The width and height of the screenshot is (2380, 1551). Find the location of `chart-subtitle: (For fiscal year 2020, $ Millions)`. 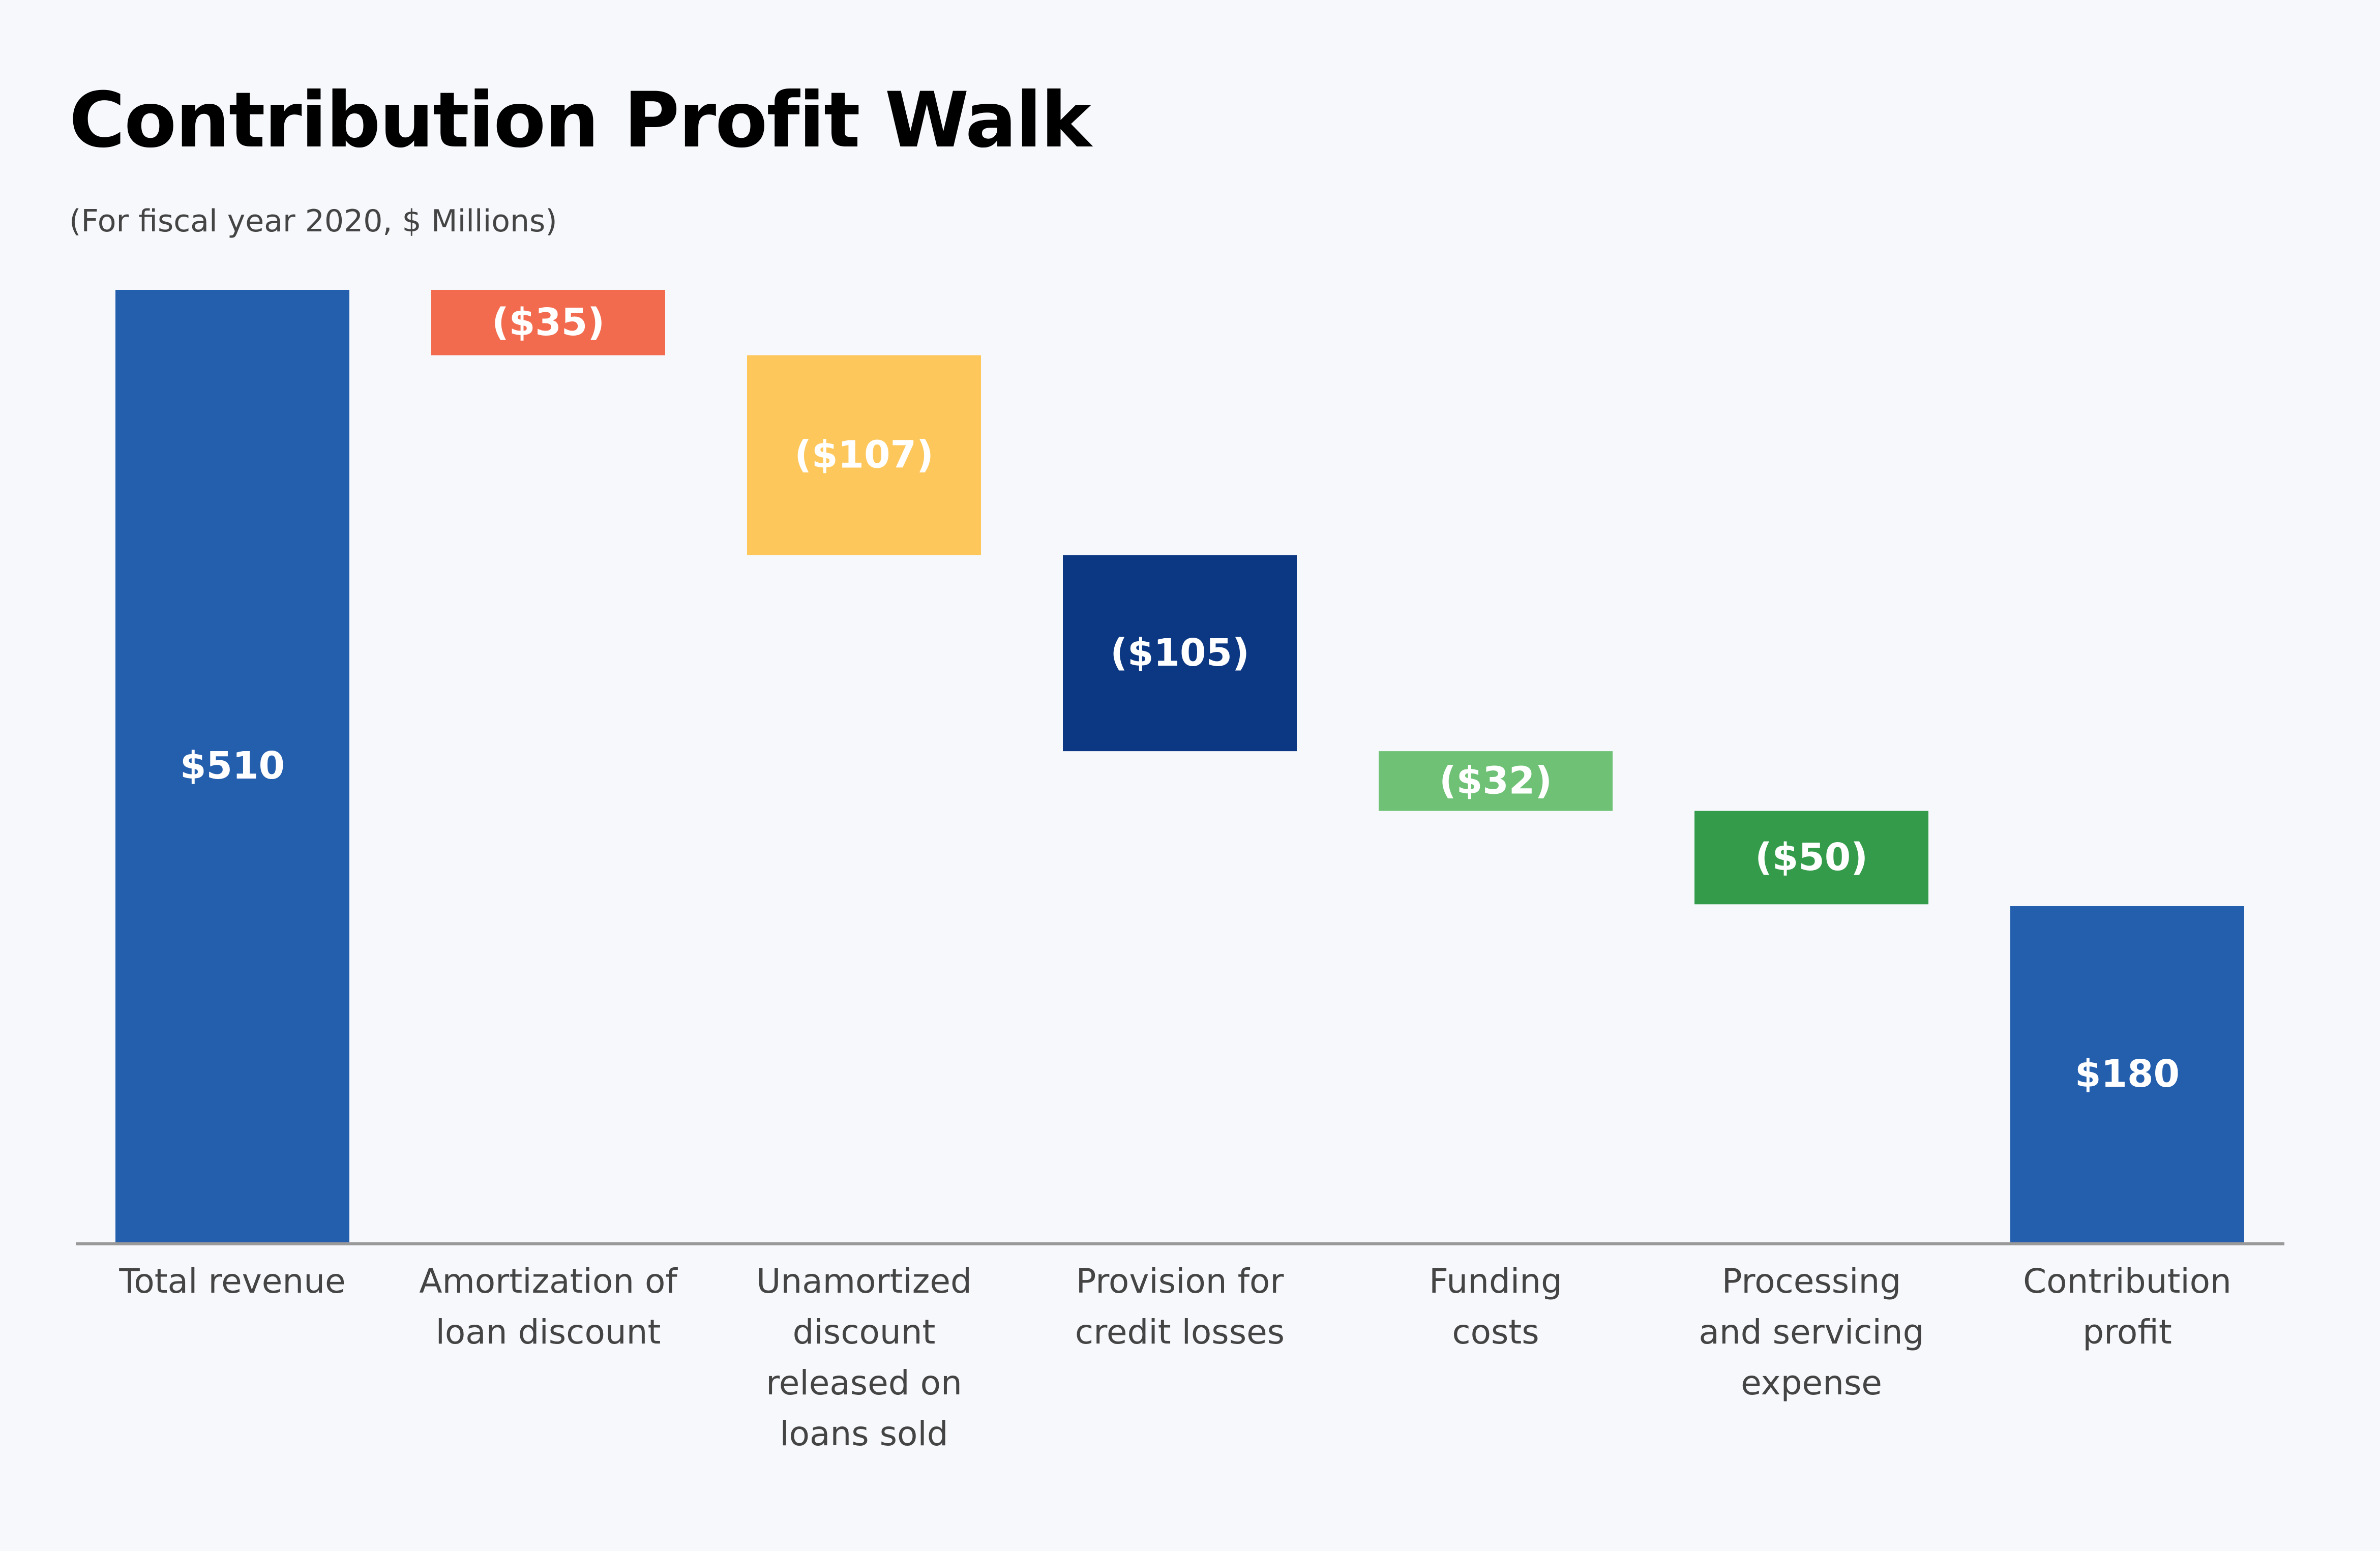

chart-subtitle: (For fiscal year 2020, $ Millions) is located at coordinates (313, 221).